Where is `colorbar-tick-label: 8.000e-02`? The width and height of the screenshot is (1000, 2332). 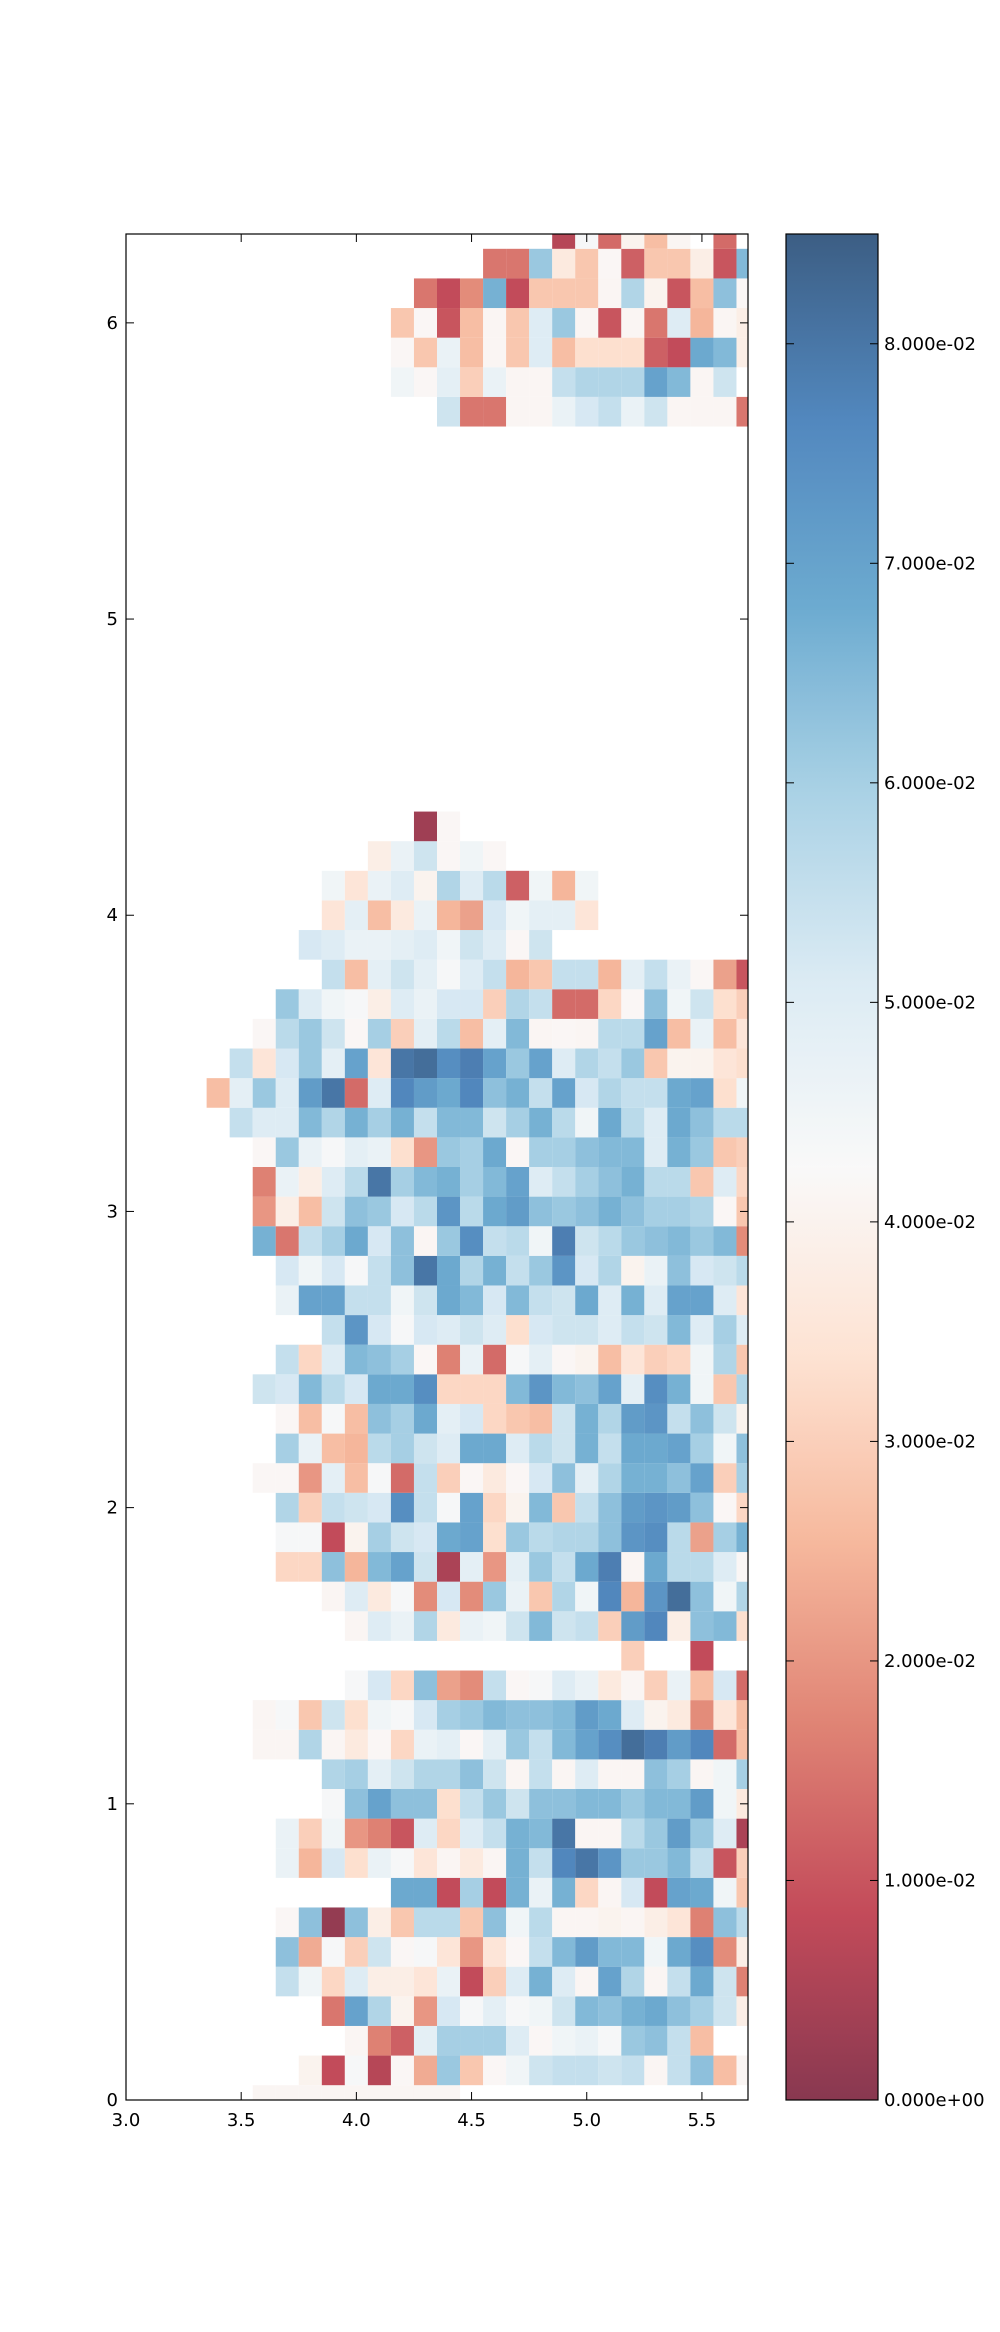
colorbar-tick-label: 8.000e-02 is located at coordinates (930, 344).